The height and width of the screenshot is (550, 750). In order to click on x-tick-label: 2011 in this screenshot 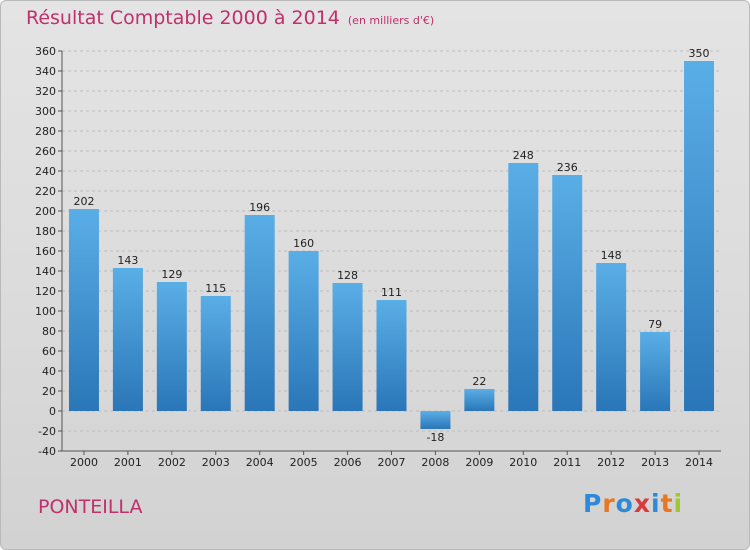, I will do `click(567, 462)`.